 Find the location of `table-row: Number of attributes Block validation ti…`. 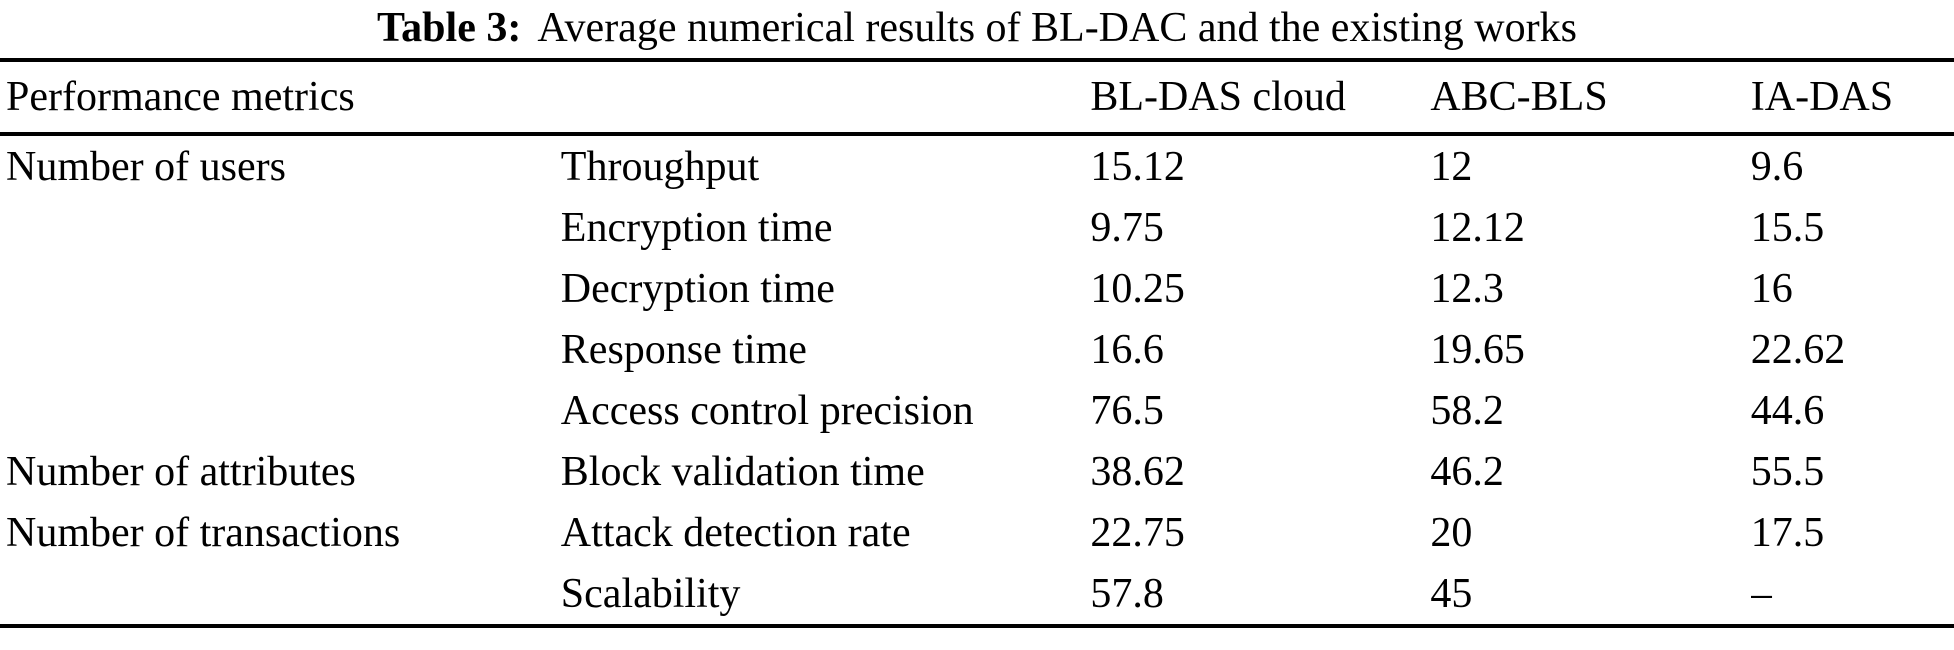

table-row: Number of attributes Block validation ti… is located at coordinates (977, 471).